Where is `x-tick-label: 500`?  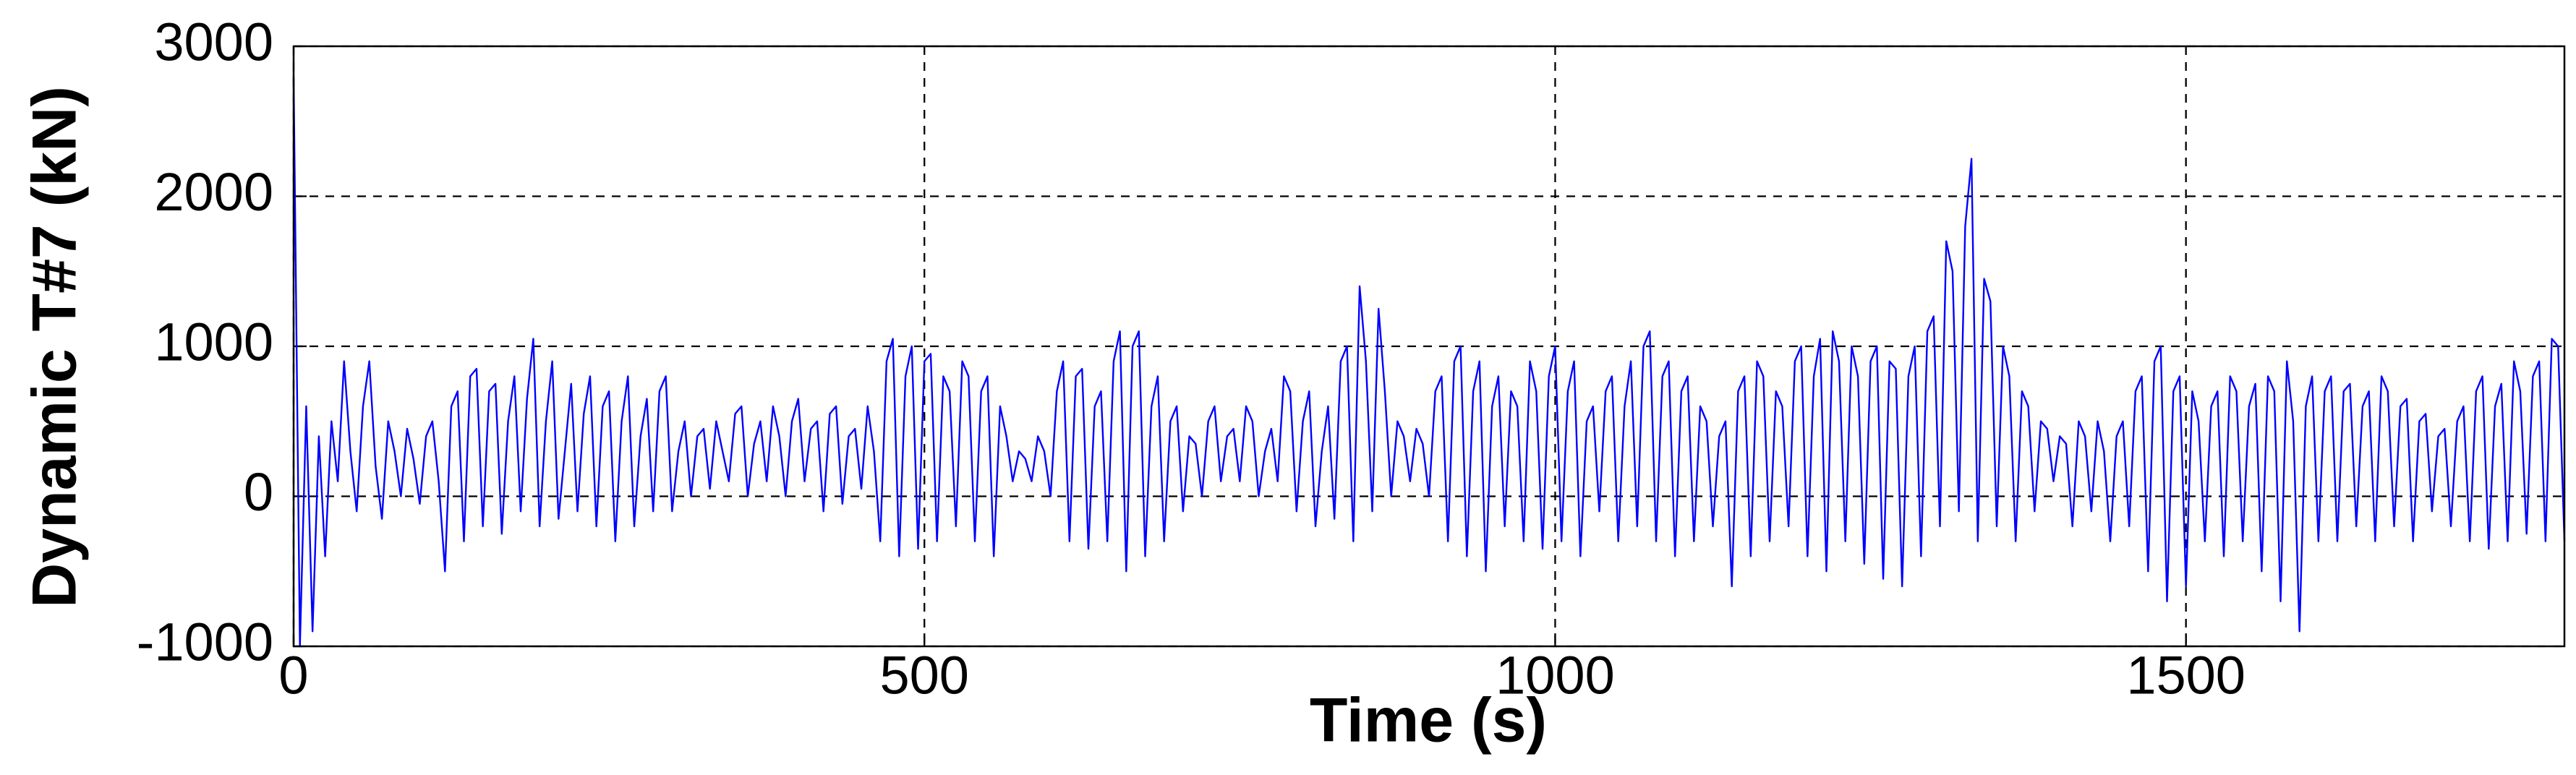
x-tick-label: 500 is located at coordinates (923, 676).